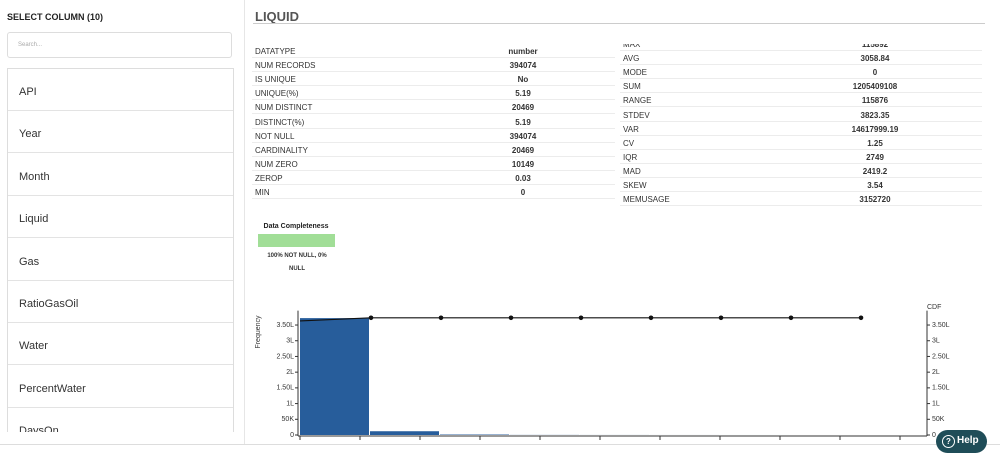 The width and height of the screenshot is (1000, 456). Describe the element at coordinates (120, 260) in the screenshot. I see `column-item: Gas` at that location.